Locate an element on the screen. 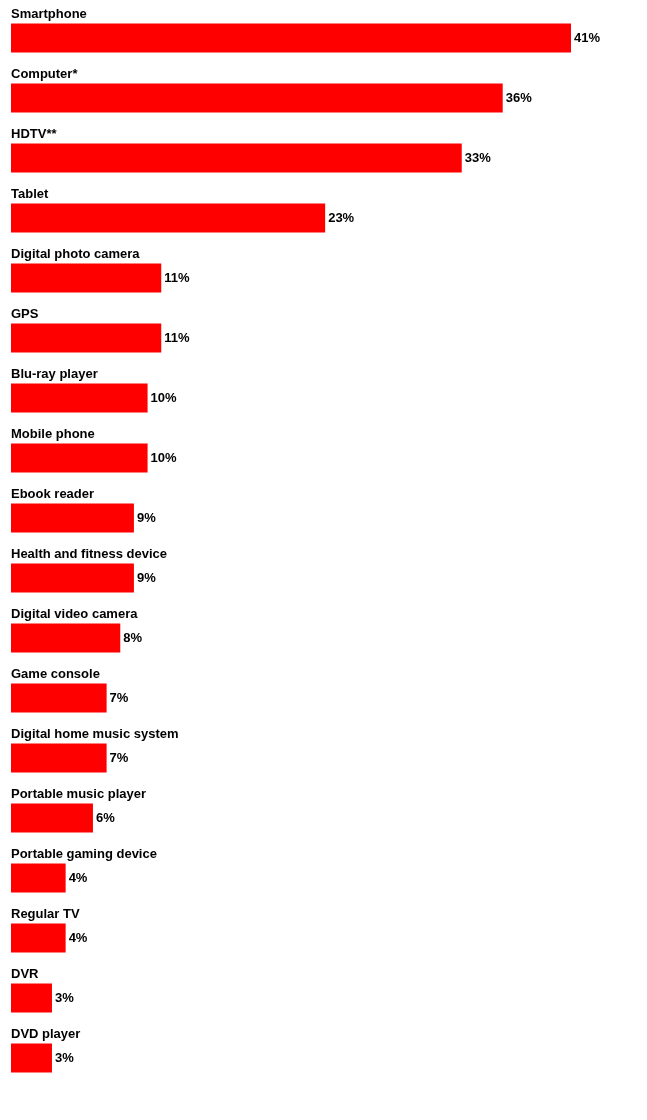 This screenshot has height=1120, width=647. y-tick-label: HDTV** is located at coordinates (34, 133).